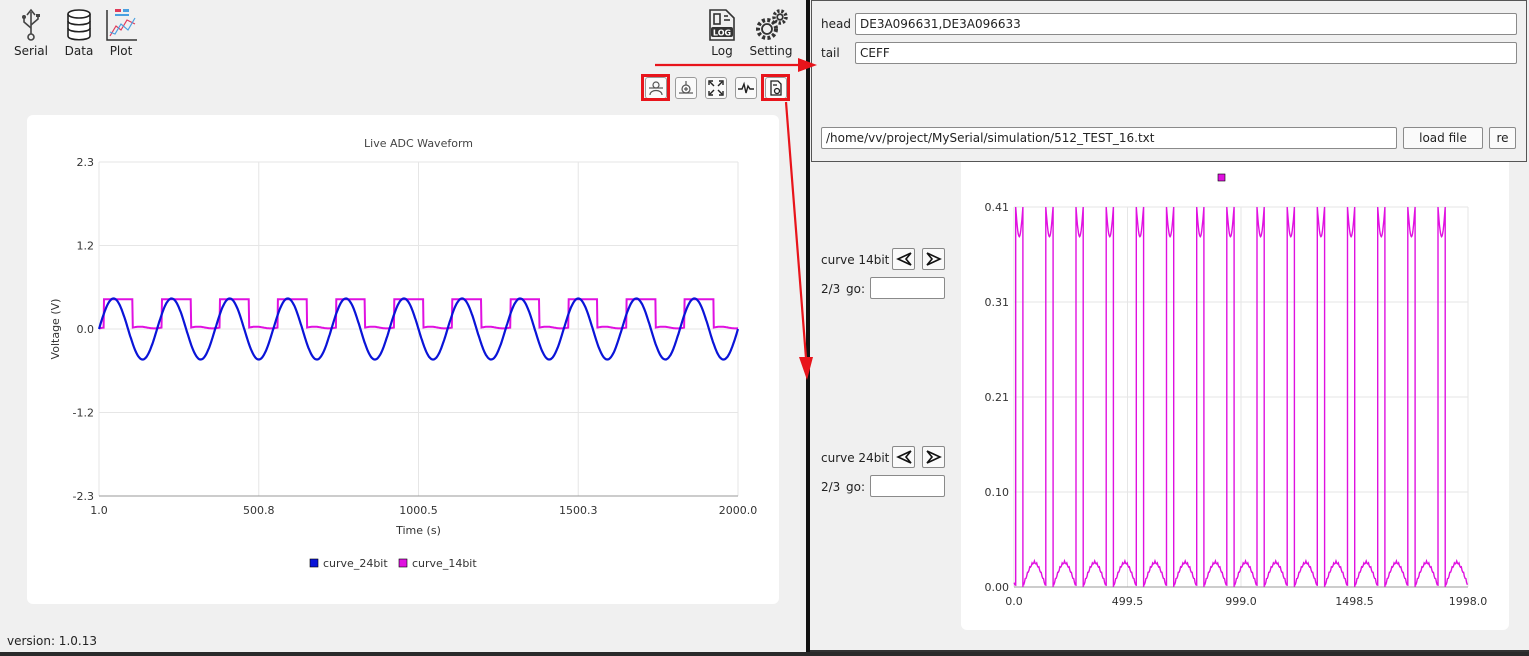  I want to click on y-tick-label: -1.2, so click(83, 413).